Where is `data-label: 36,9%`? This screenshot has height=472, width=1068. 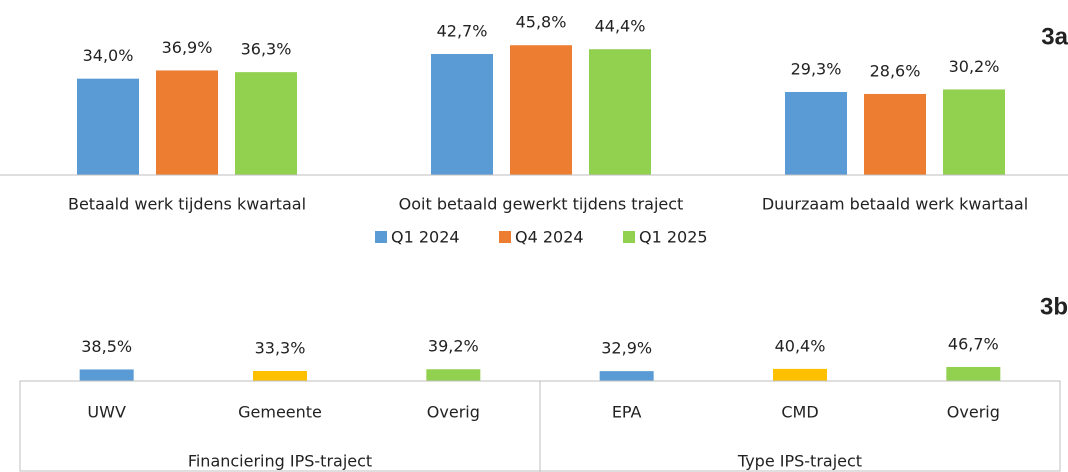
data-label: 36,9% is located at coordinates (187, 47).